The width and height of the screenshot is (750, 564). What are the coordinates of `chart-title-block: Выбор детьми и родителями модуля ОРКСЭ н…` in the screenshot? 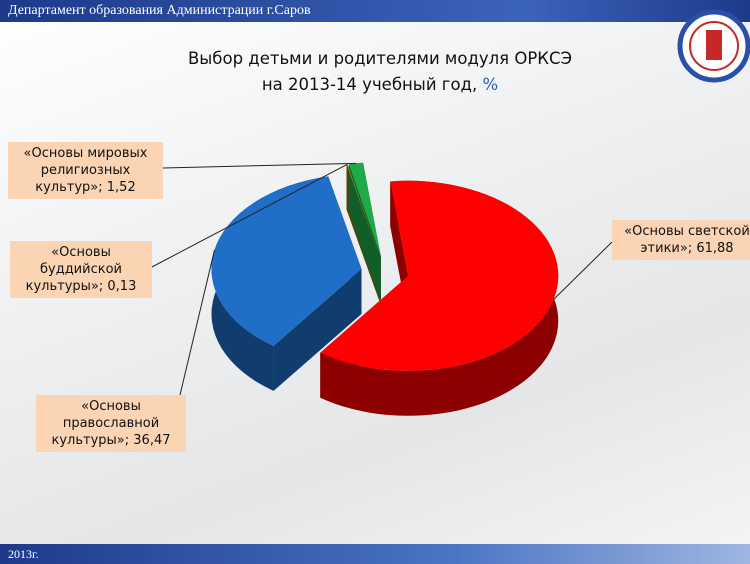 It's located at (380, 72).